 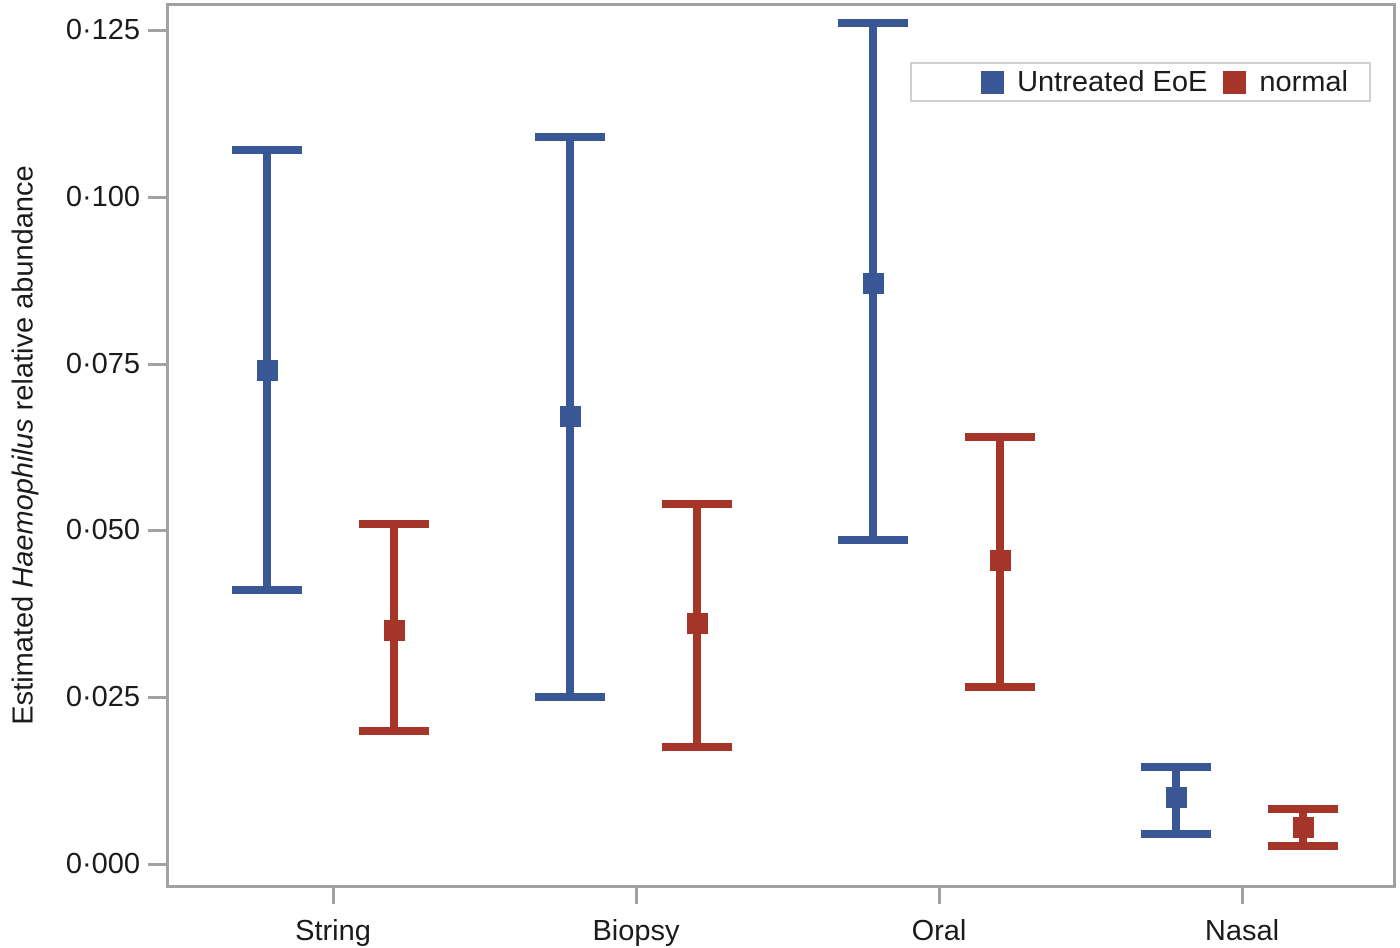 I want to click on y-axis-tick-label: 0·100, so click(x=102, y=196).